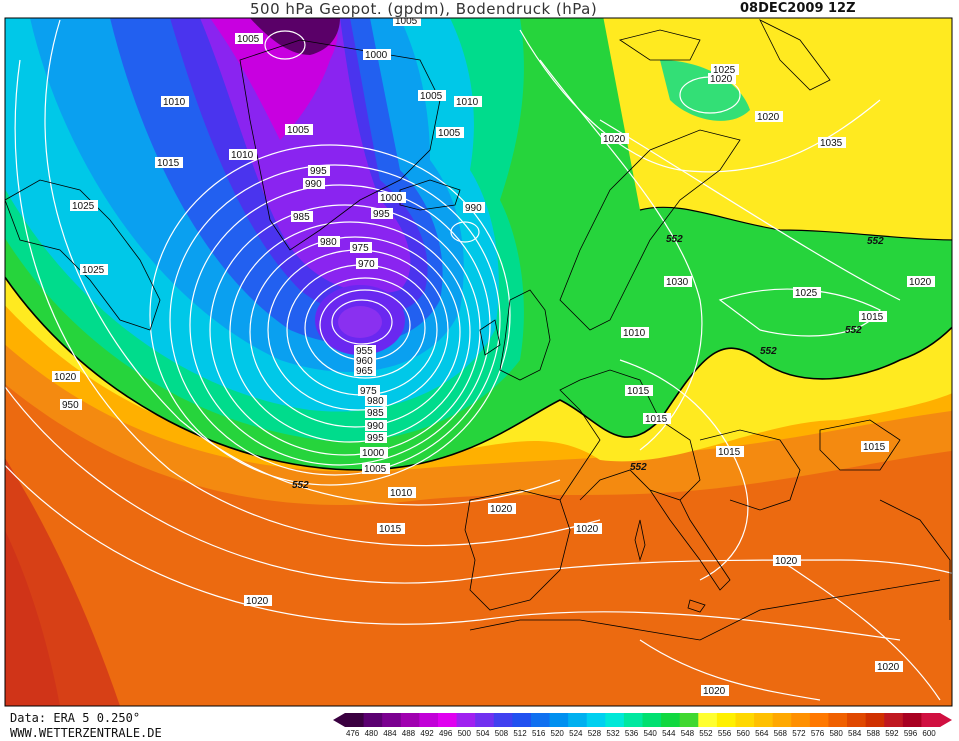  Describe the element at coordinates (465, 733) in the screenshot. I see `legend-tick-label: 500` at that location.